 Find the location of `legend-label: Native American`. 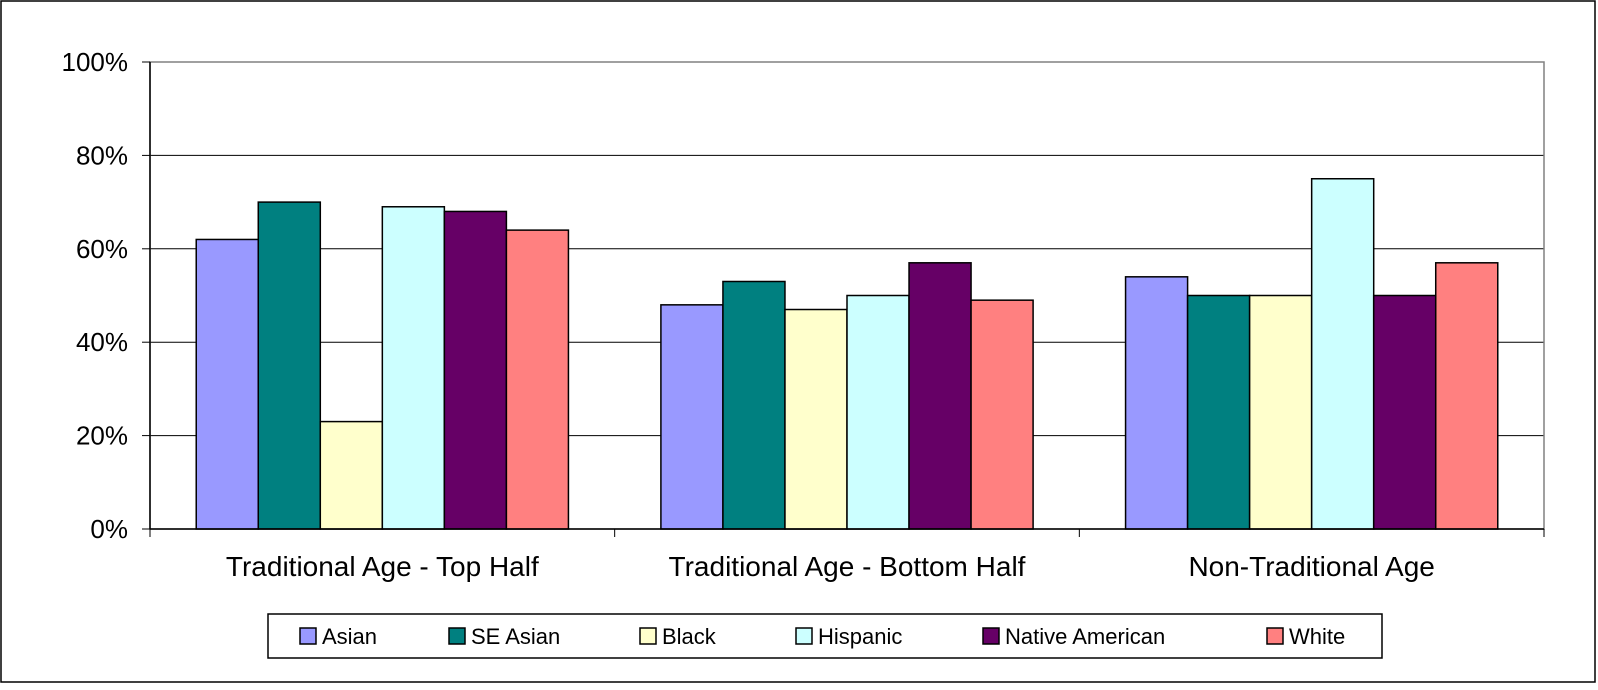

legend-label: Native American is located at coordinates (1085, 636).